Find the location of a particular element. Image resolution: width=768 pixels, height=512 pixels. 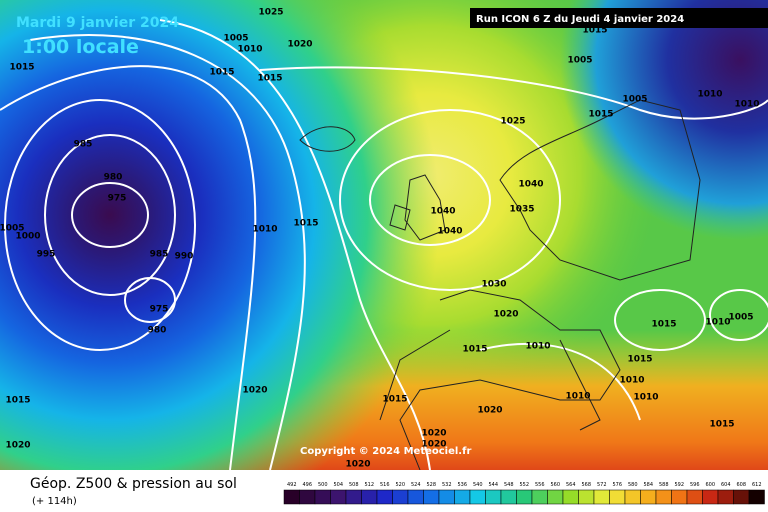

scale-label: 552 is located at coordinates (524, 485).